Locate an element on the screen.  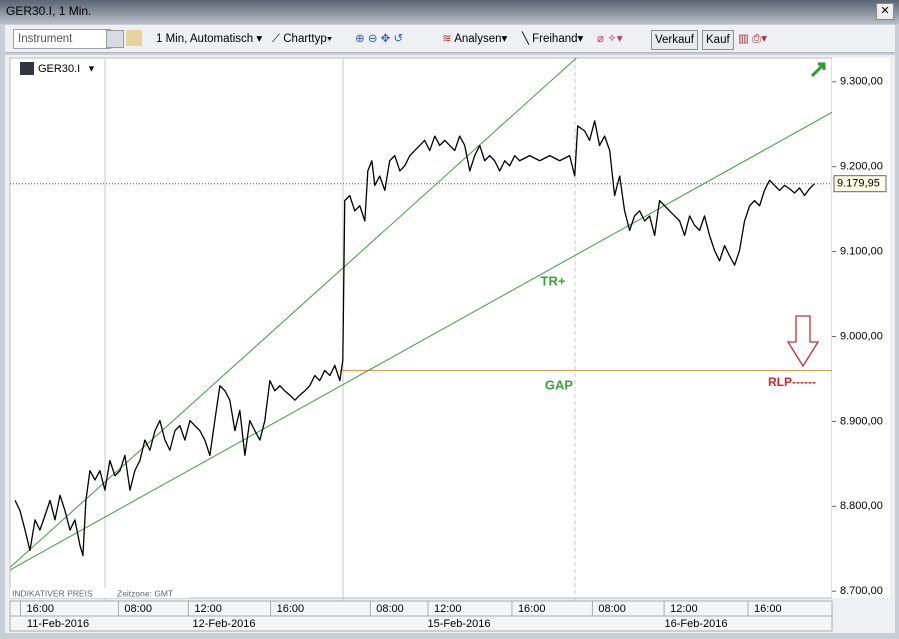
search-button is located at coordinates (115, 39).